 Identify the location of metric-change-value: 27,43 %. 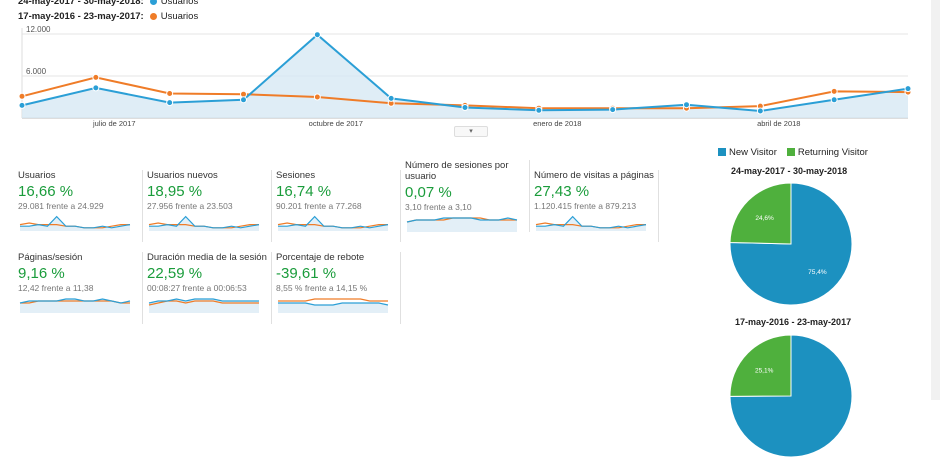
(562, 191).